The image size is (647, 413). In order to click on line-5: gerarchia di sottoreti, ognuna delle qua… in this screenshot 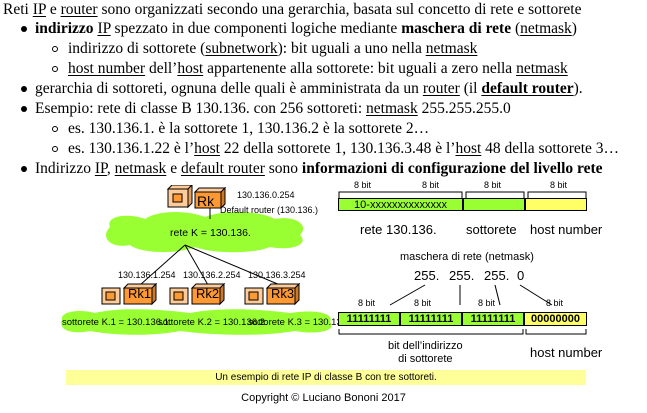, I will do `click(309, 88)`.